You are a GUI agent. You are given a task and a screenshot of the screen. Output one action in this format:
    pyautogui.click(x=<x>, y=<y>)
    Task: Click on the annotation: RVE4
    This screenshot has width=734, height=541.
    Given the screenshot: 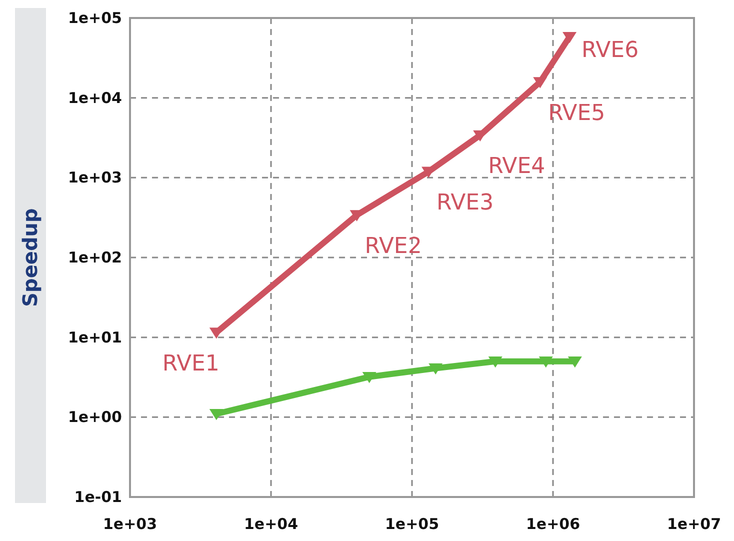 What is the action you would take?
    pyautogui.click(x=517, y=167)
    